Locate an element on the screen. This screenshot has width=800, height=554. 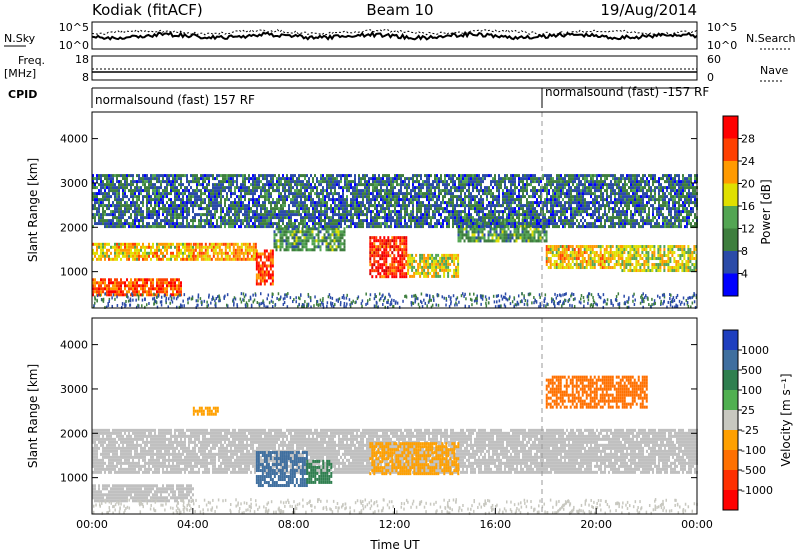
noise-sky-line is located at coordinates (394, 35).